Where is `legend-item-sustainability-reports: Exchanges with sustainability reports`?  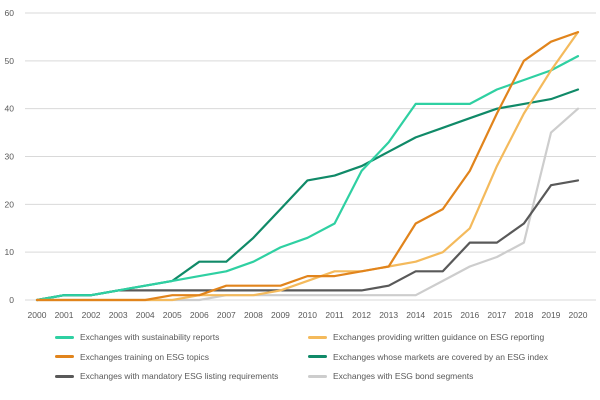 legend-item-sustainability-reports: Exchanges with sustainability reports is located at coordinates (181, 337).